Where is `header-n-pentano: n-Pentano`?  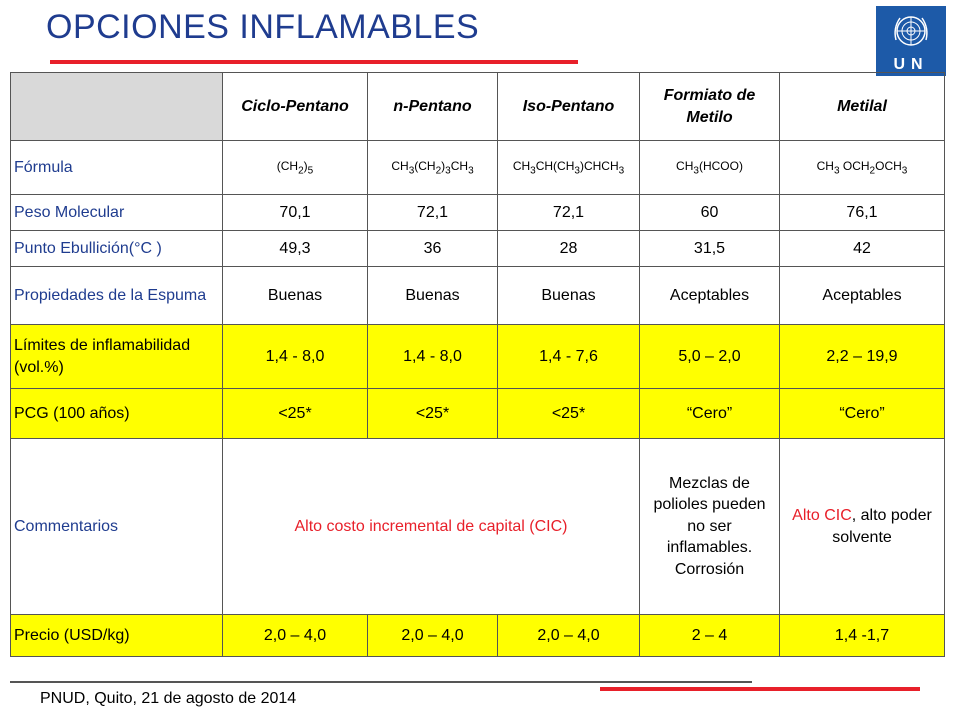
header-n-pentano: n-Pentano is located at coordinates (432, 106).